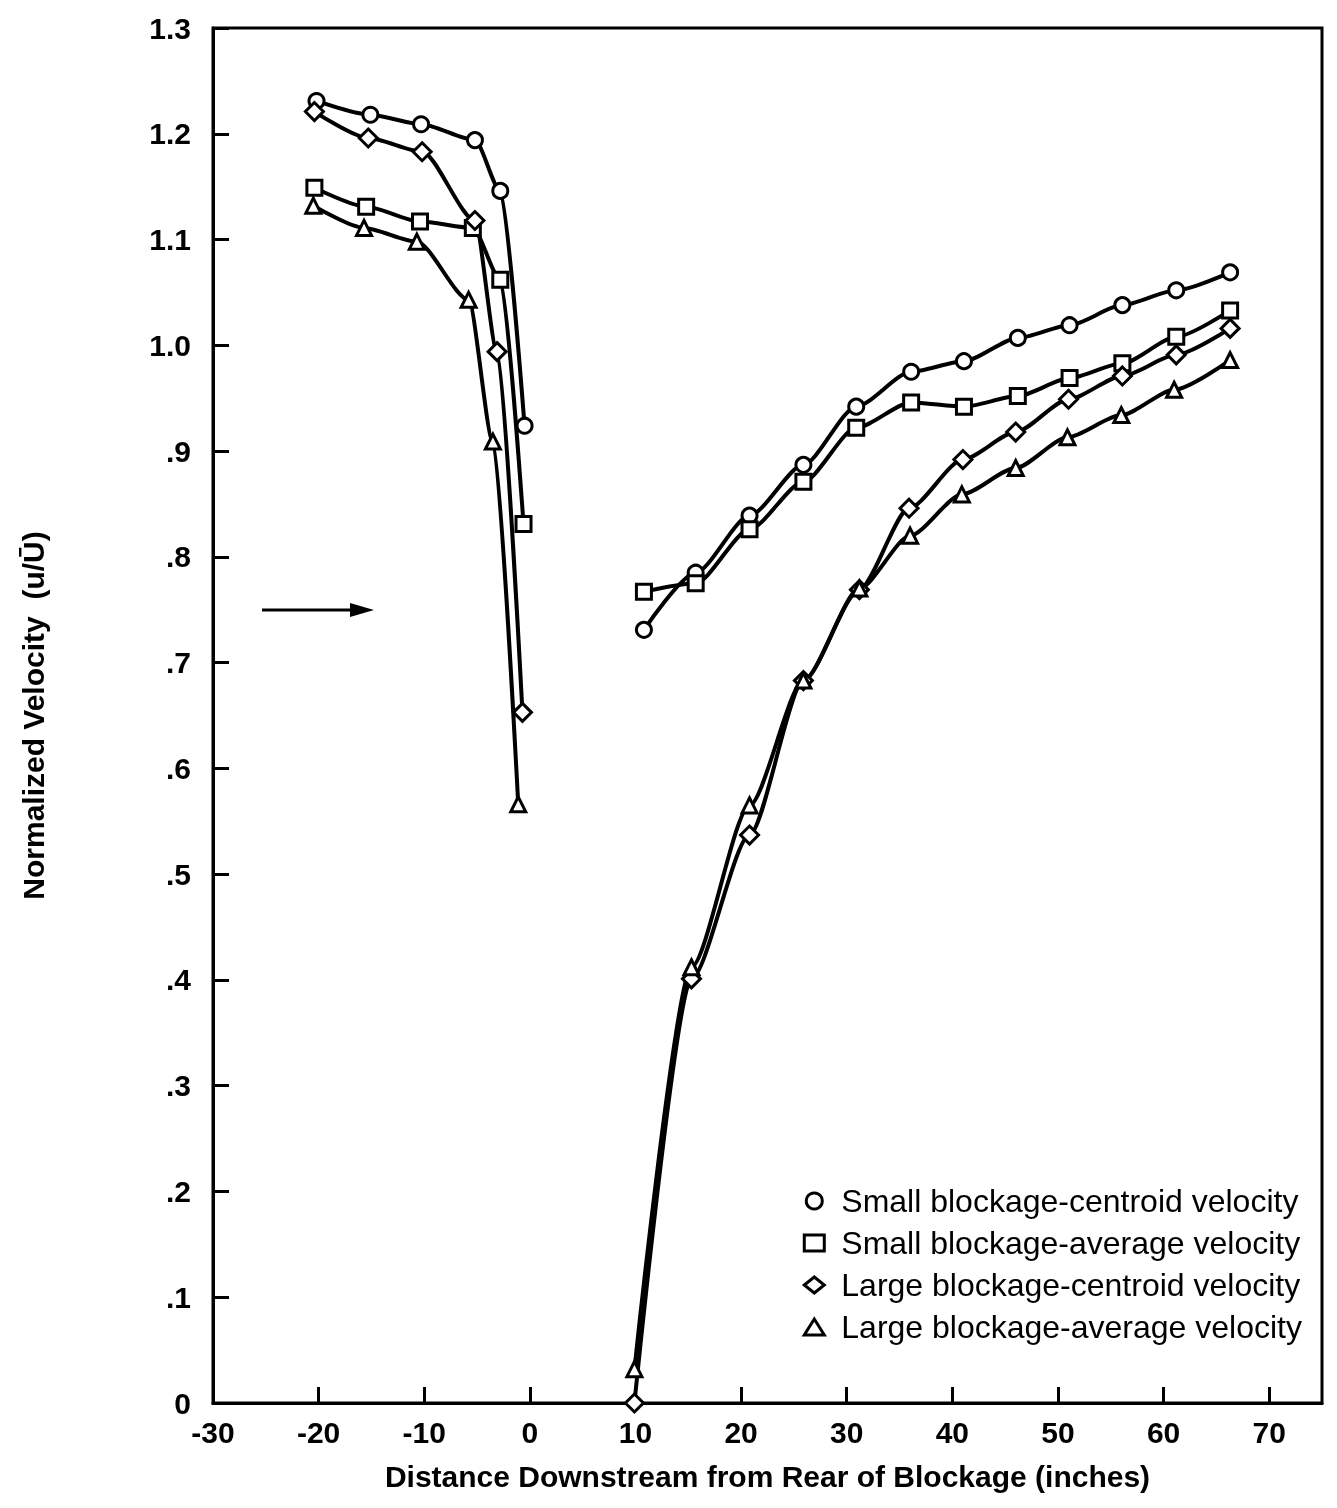 This screenshot has height=1508, width=1337. Describe the element at coordinates (178, 874) in the screenshot. I see `y-tick-label: .5` at that location.